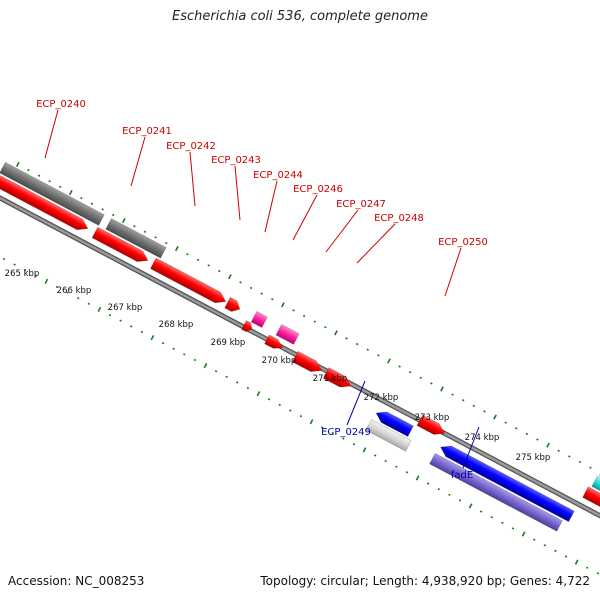 The image size is (600, 600). Describe the element at coordinates (74, 291) in the screenshot. I see `kbp-label: 266 kbp` at that location.